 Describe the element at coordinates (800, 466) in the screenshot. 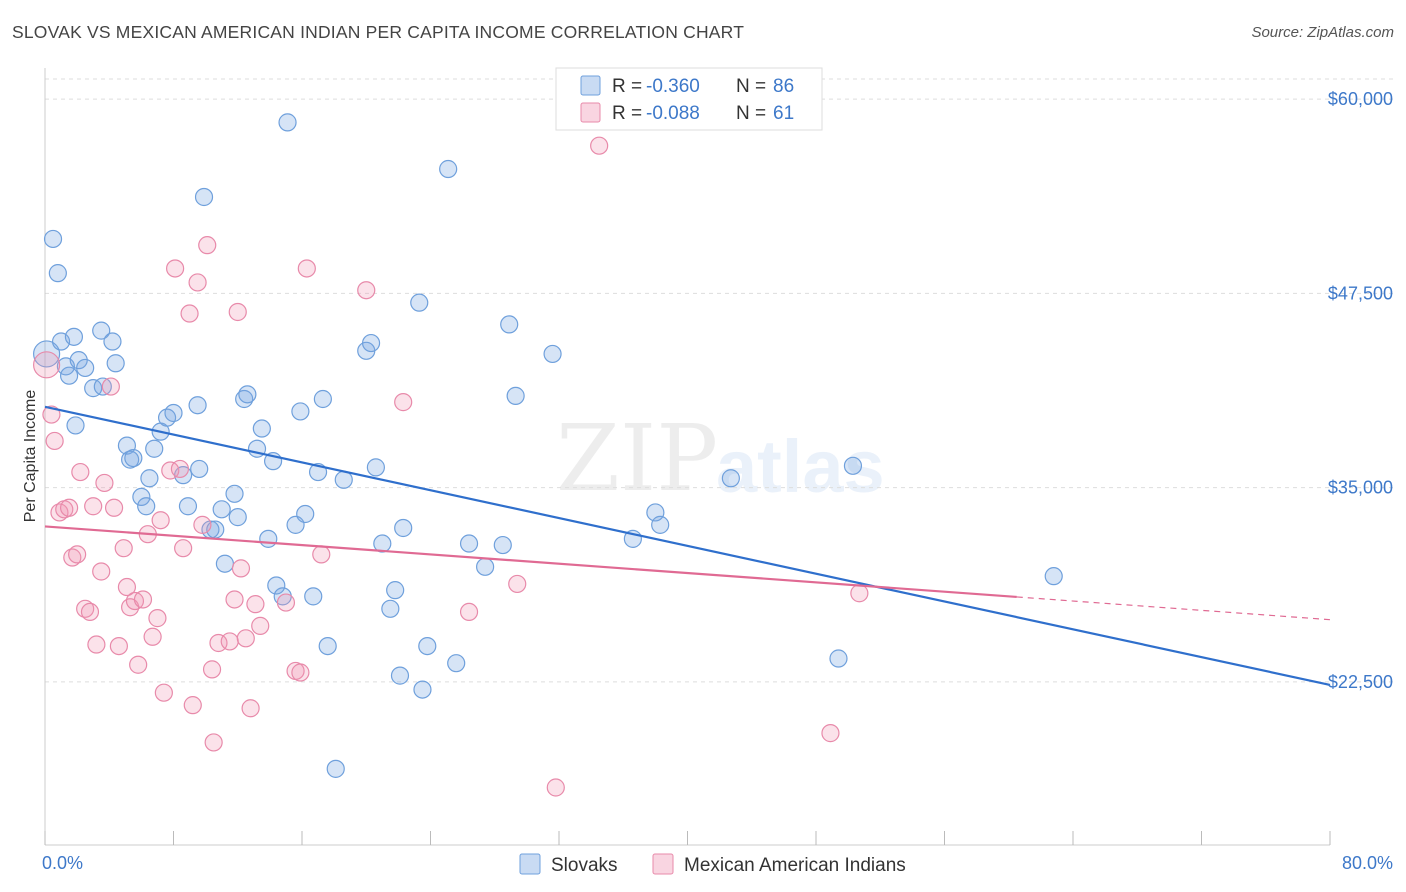

I see `watermark-atlas: atlas` at that location.